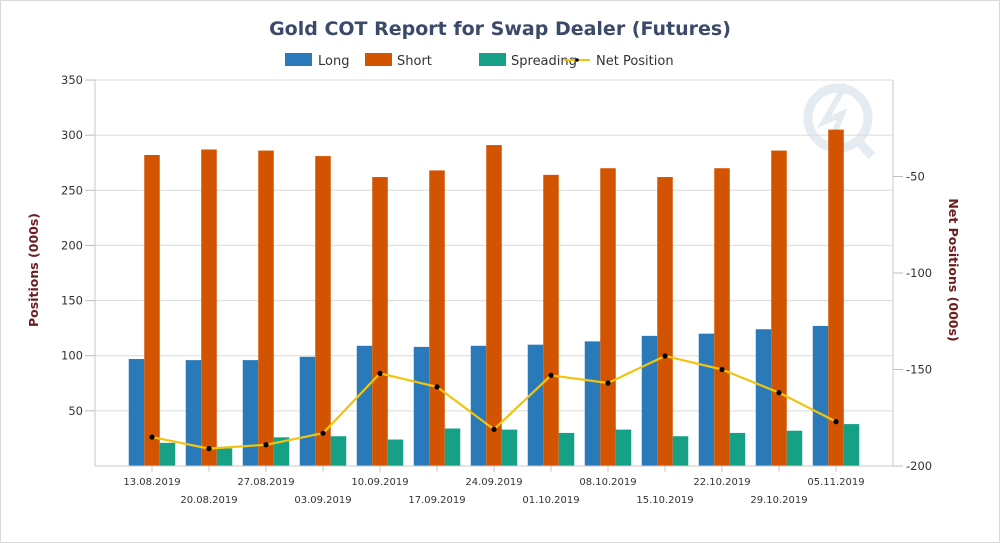  What do you see at coordinates (265, 482) in the screenshot?
I see `x-tick-label: 27.08.2019` at bounding box center [265, 482].